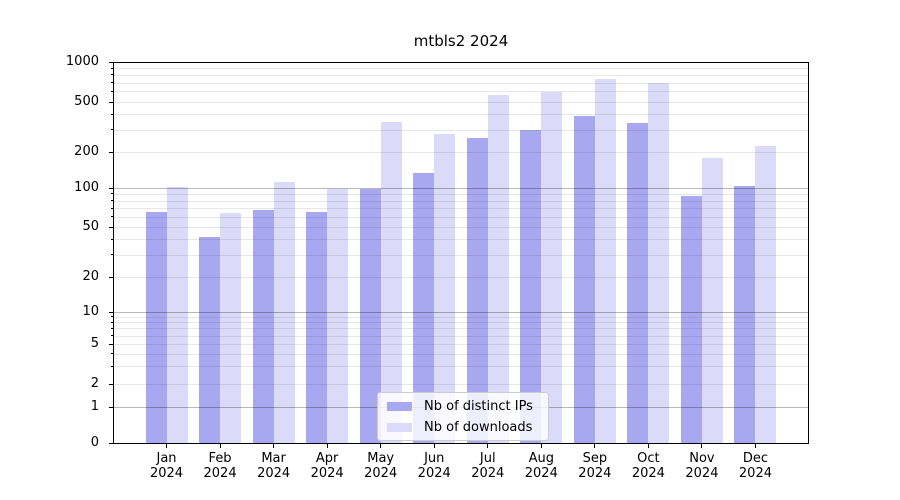  I want to click on bar-downloads-mar, so click(284, 312).